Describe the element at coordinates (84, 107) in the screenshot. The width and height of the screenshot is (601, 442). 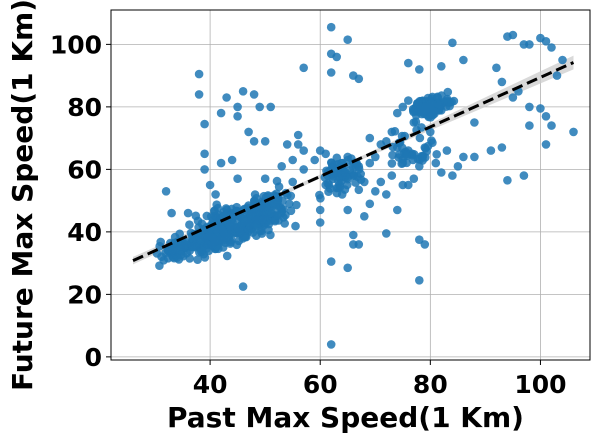
I see `y-tick-label: 80` at that location.